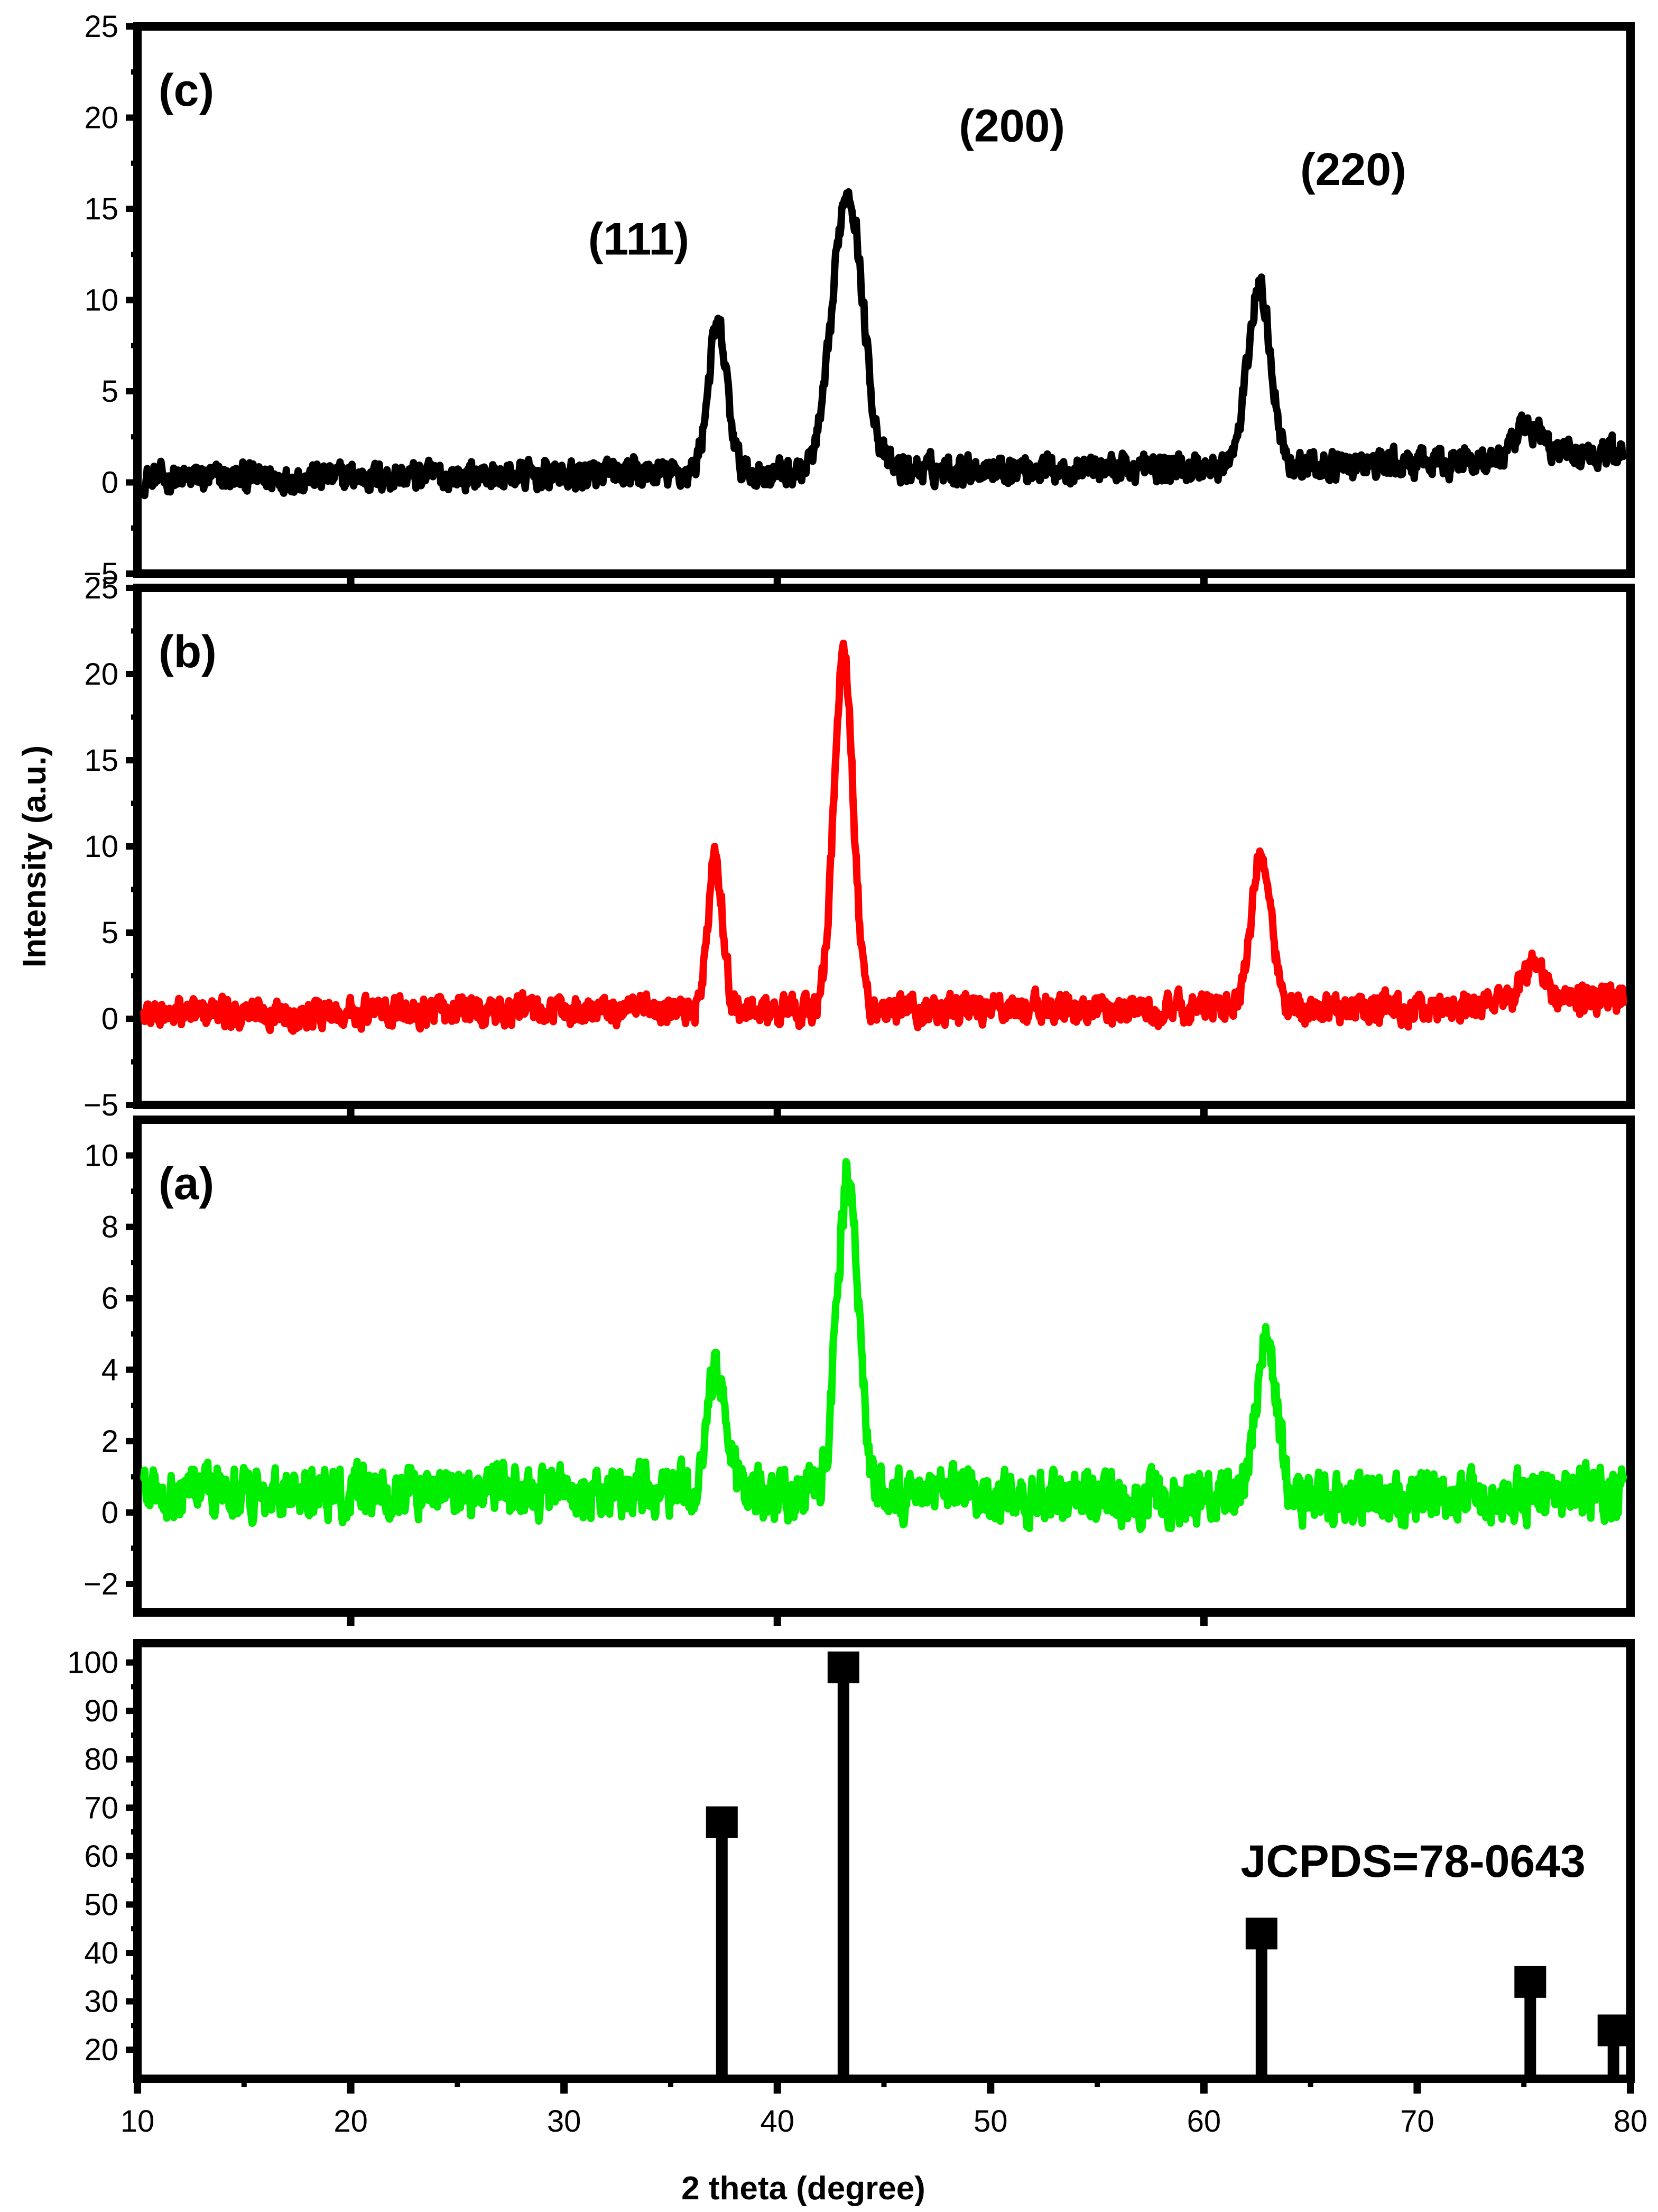  I want to click on peak-annotation-0: (111), so click(638, 239).